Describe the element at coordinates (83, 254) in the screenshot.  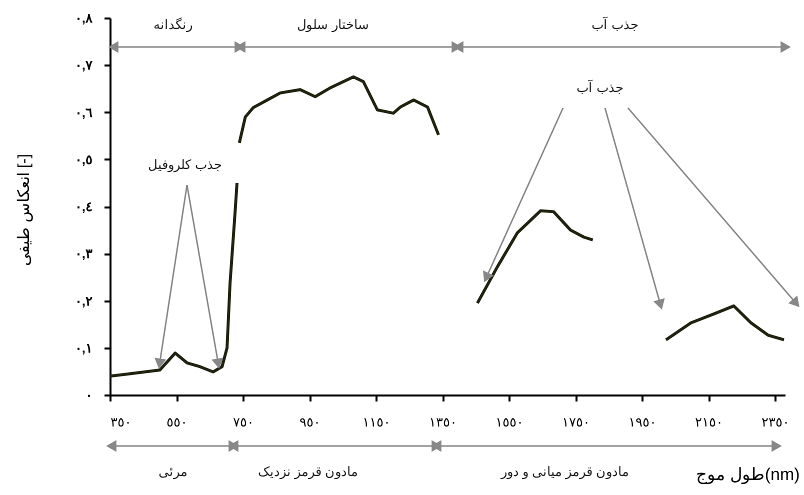
I see `y-tick-label: ٠,٣` at that location.